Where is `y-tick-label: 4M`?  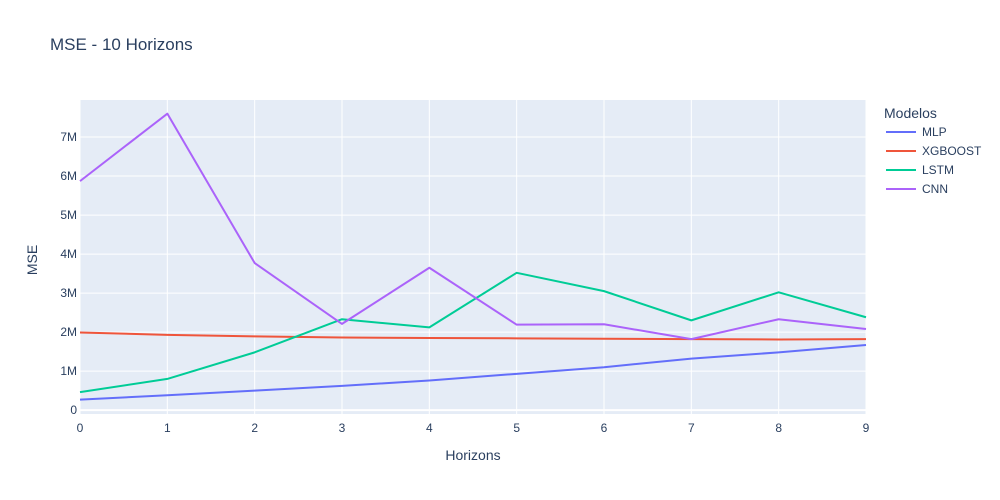
y-tick-label: 4M is located at coordinates (68, 254).